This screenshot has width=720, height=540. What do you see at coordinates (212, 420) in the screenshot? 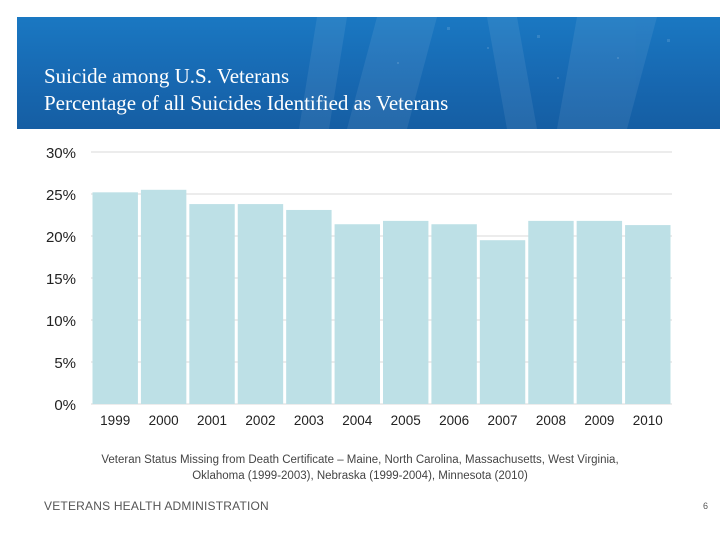
I see `x-tick-label: 2001` at bounding box center [212, 420].